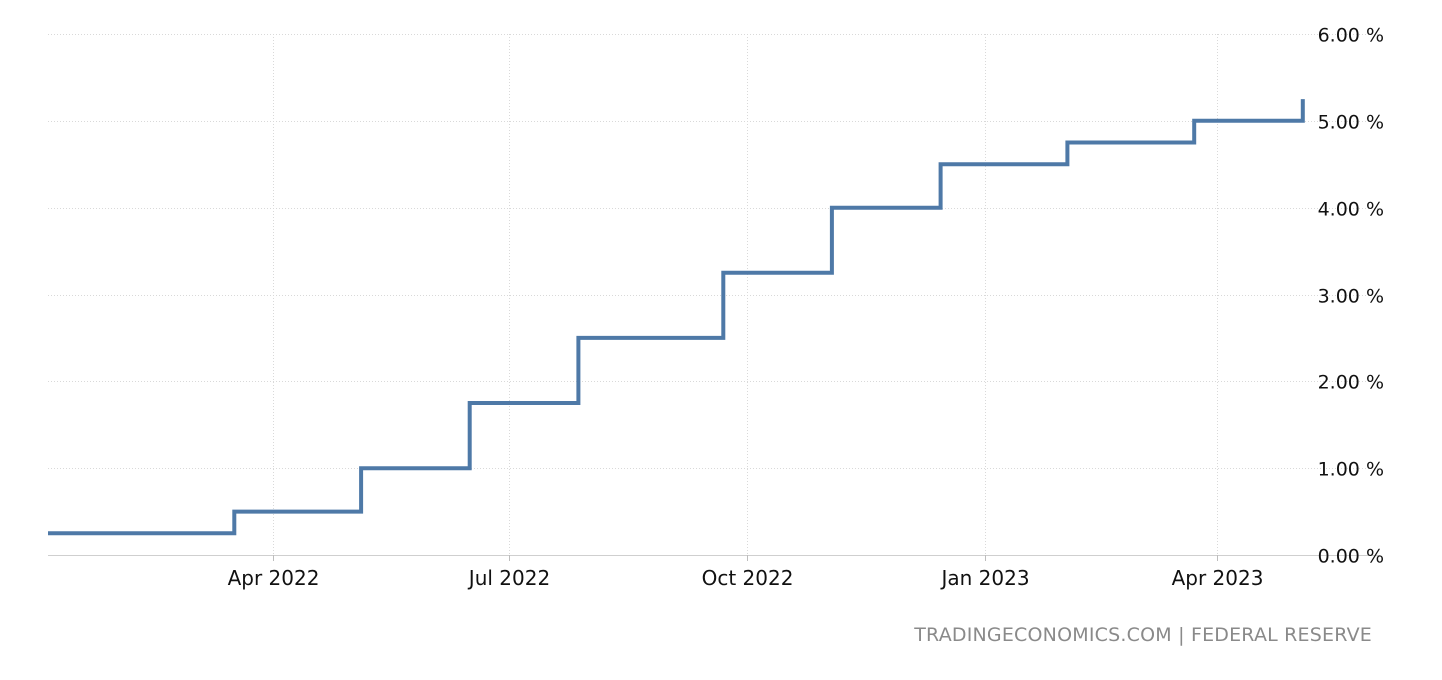 This screenshot has height=680, width=1442. I want to click on x-tick-label: Apr 2022, so click(274, 578).